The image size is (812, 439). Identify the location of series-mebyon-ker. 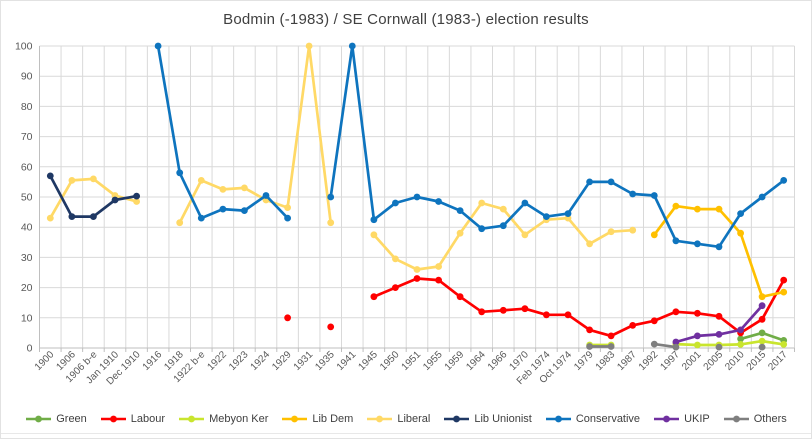
(687, 343).